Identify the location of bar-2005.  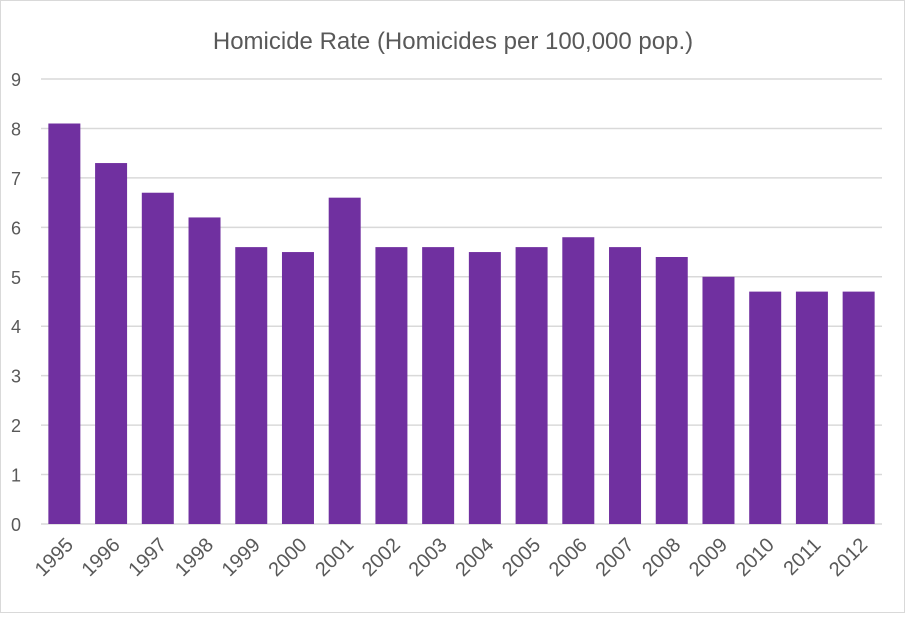
(531, 385).